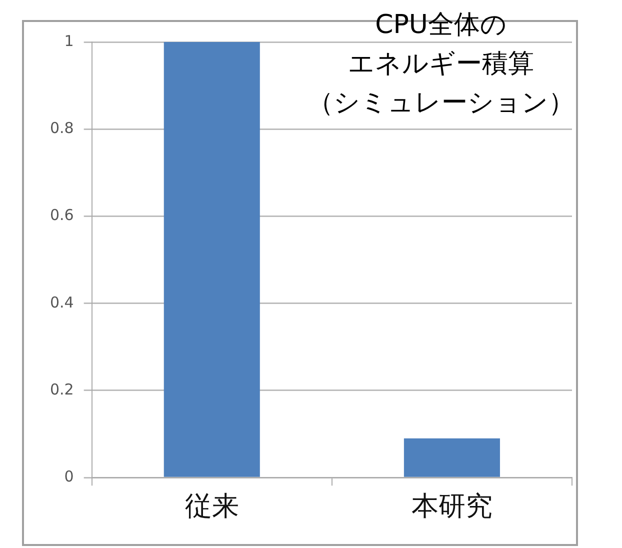  I want to click on x-tick-label: 本研究, so click(451, 506).